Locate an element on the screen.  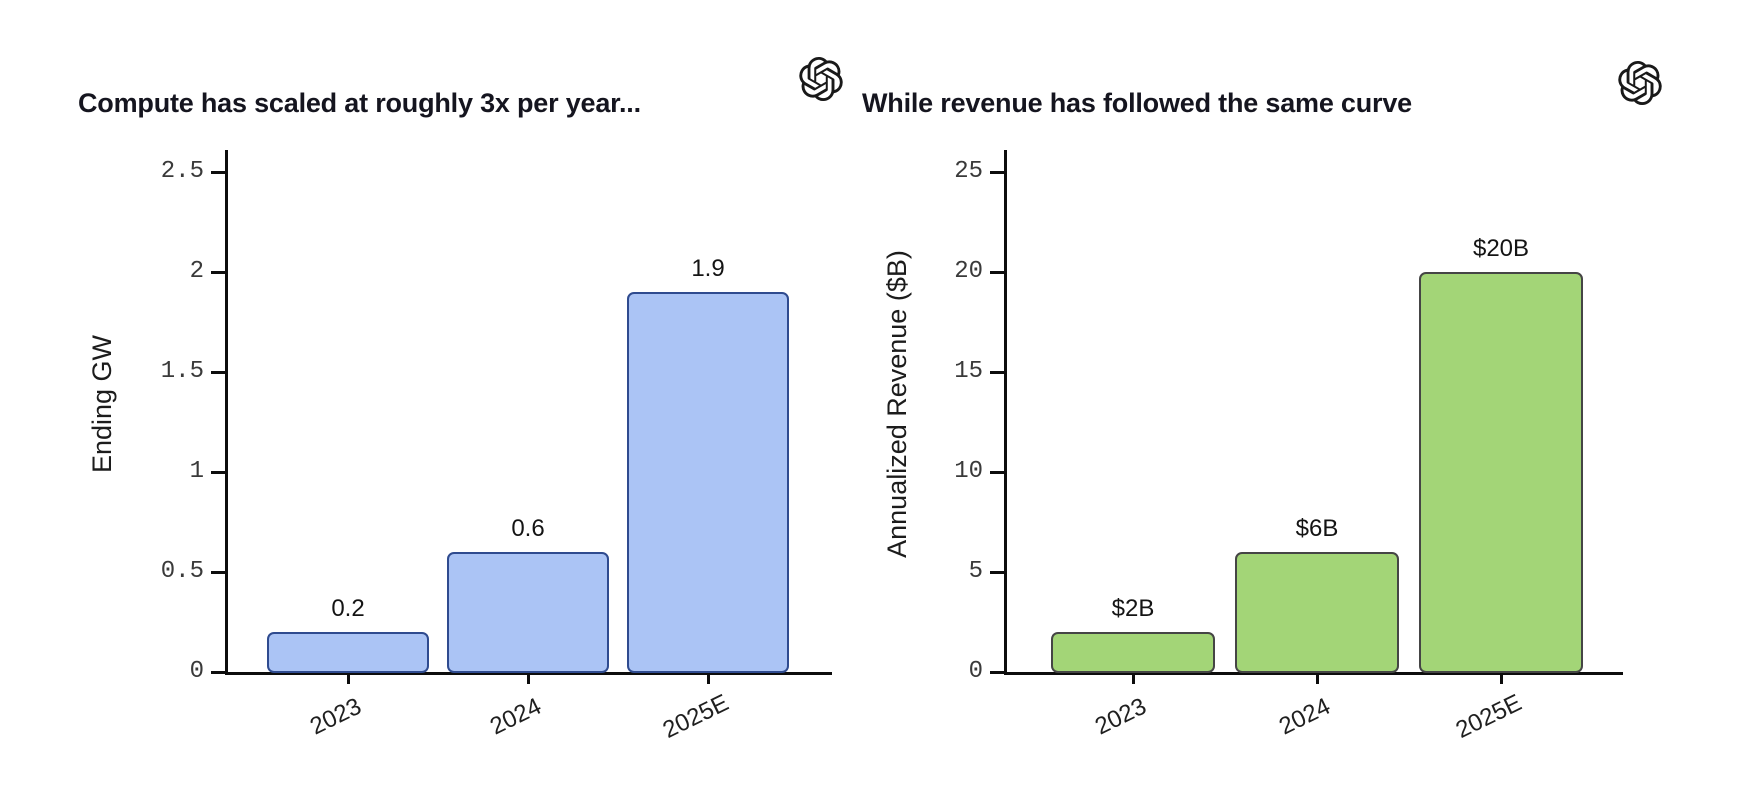
bar-value-label: $6B is located at coordinates (1317, 528).